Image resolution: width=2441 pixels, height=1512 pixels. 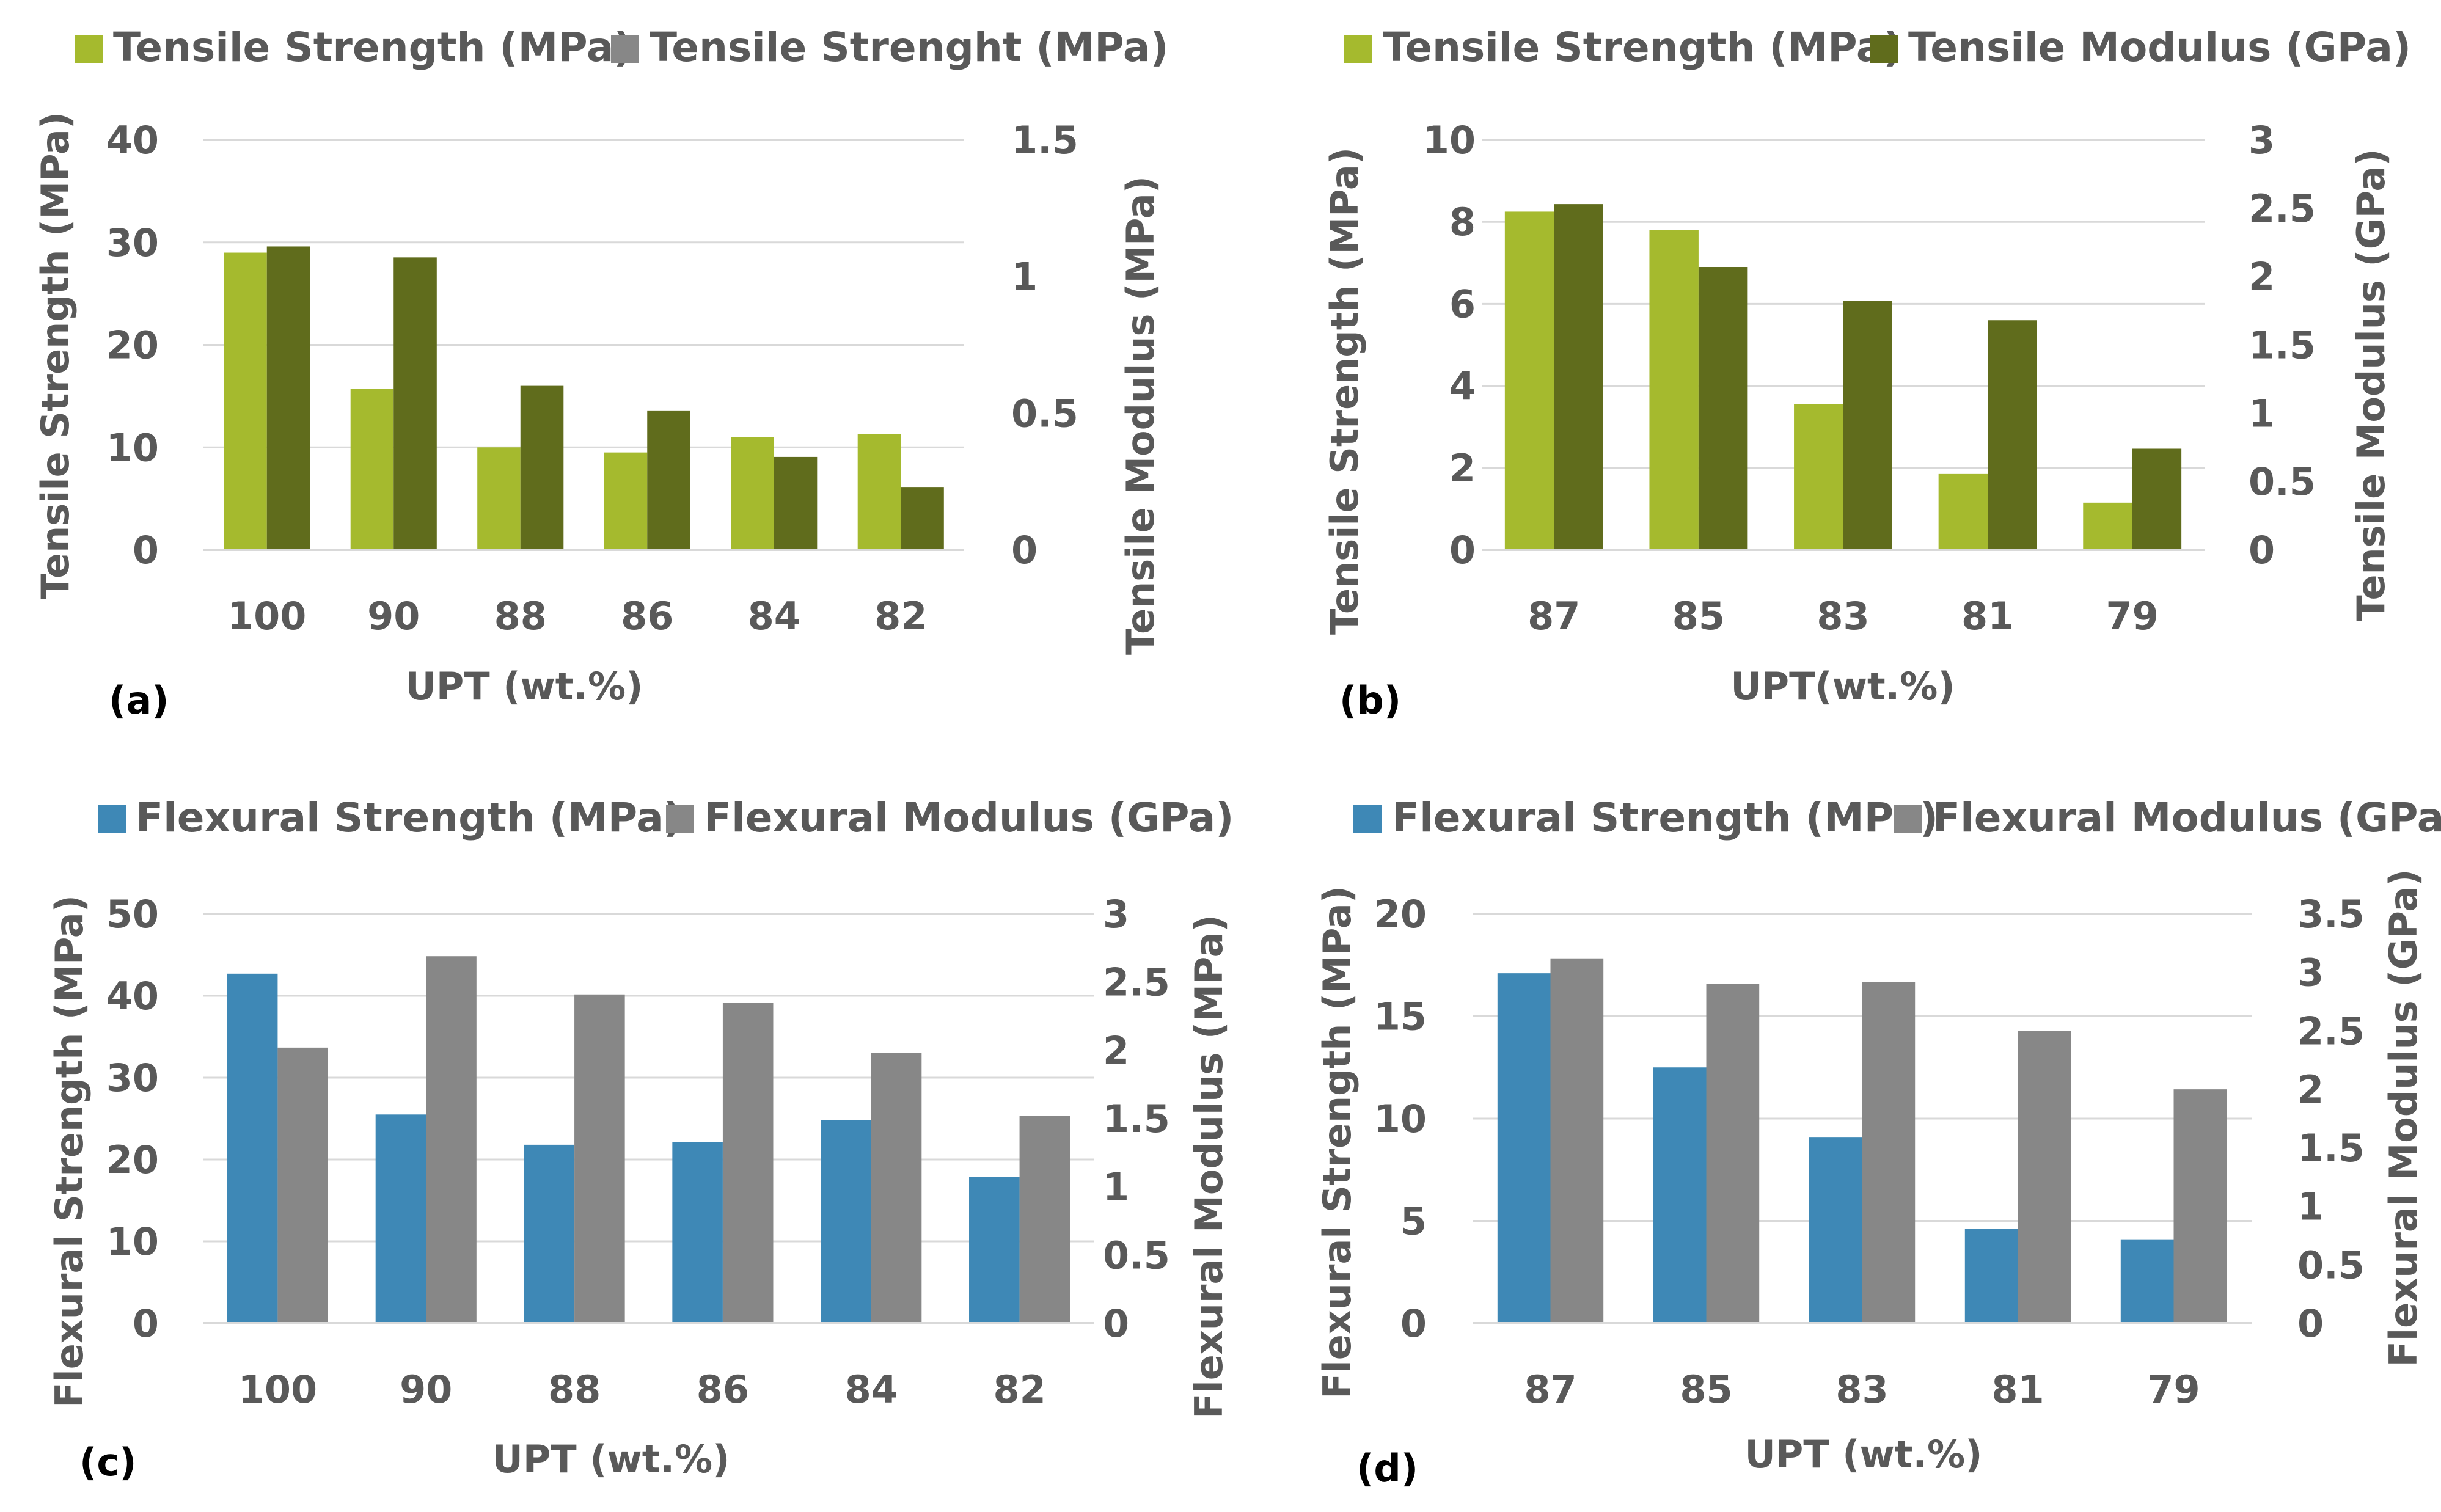 What do you see at coordinates (1116, 1188) in the screenshot?
I see `y2-tick-c-2: 1` at bounding box center [1116, 1188].